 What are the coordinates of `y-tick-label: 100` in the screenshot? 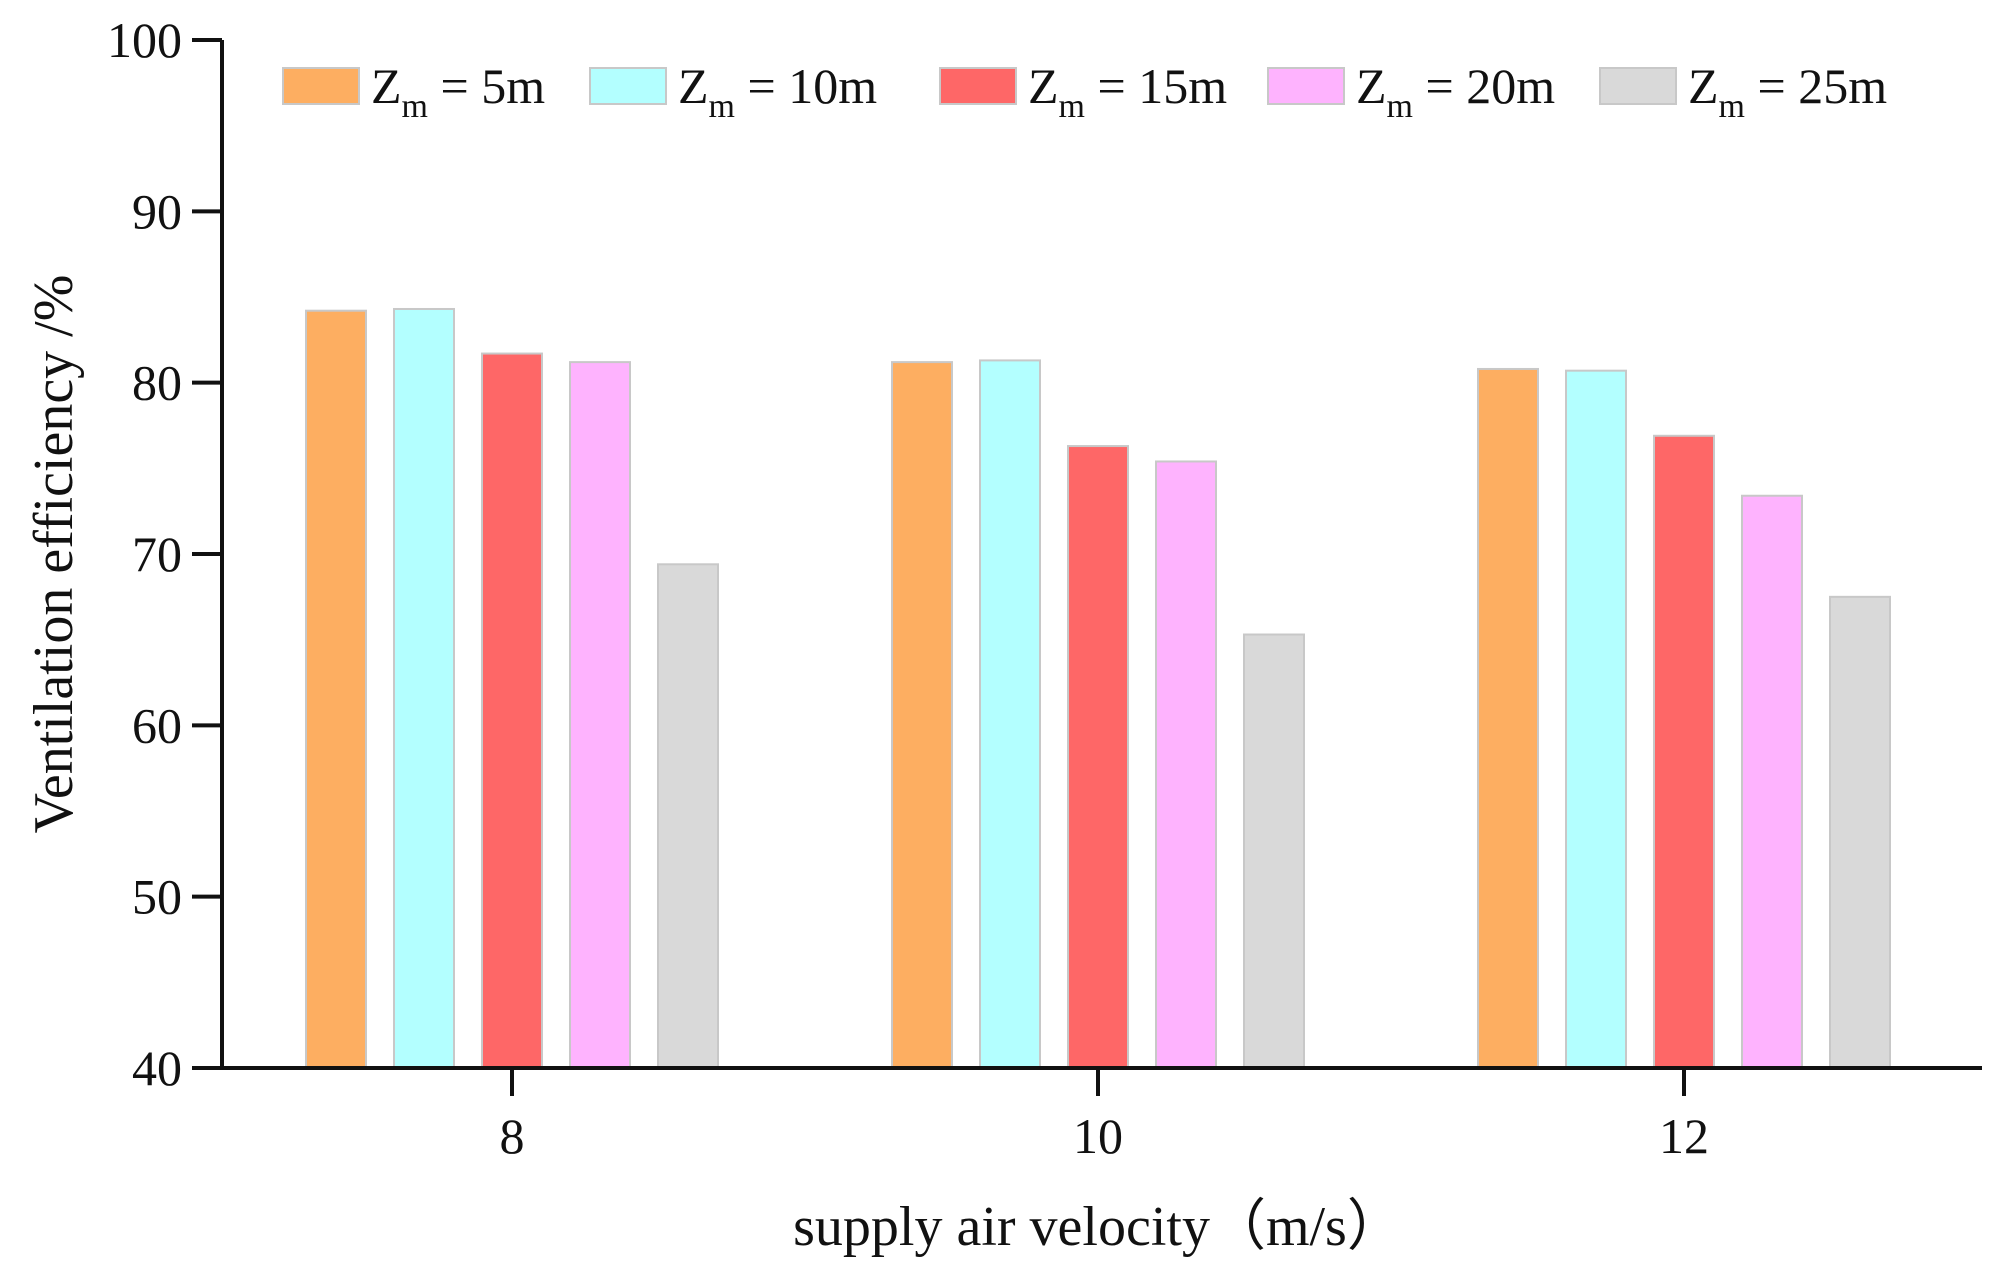 It's located at (144, 40).